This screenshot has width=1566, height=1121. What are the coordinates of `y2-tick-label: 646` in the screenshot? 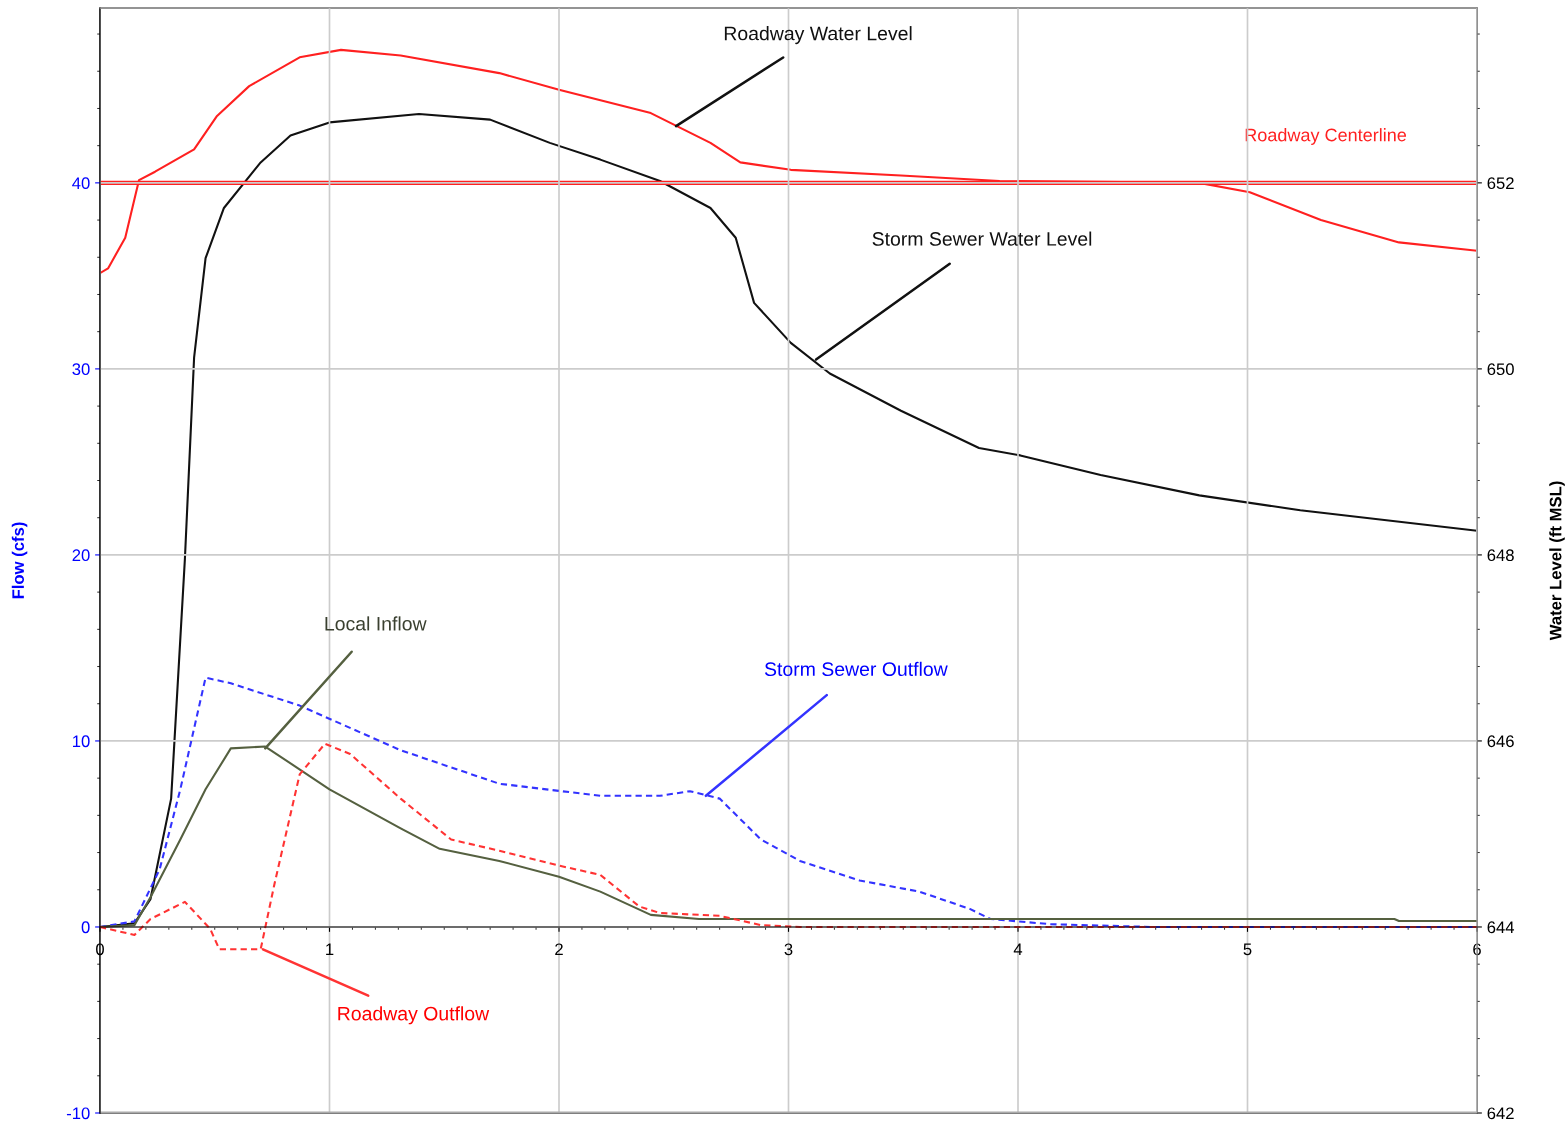 It's located at (1500, 741).